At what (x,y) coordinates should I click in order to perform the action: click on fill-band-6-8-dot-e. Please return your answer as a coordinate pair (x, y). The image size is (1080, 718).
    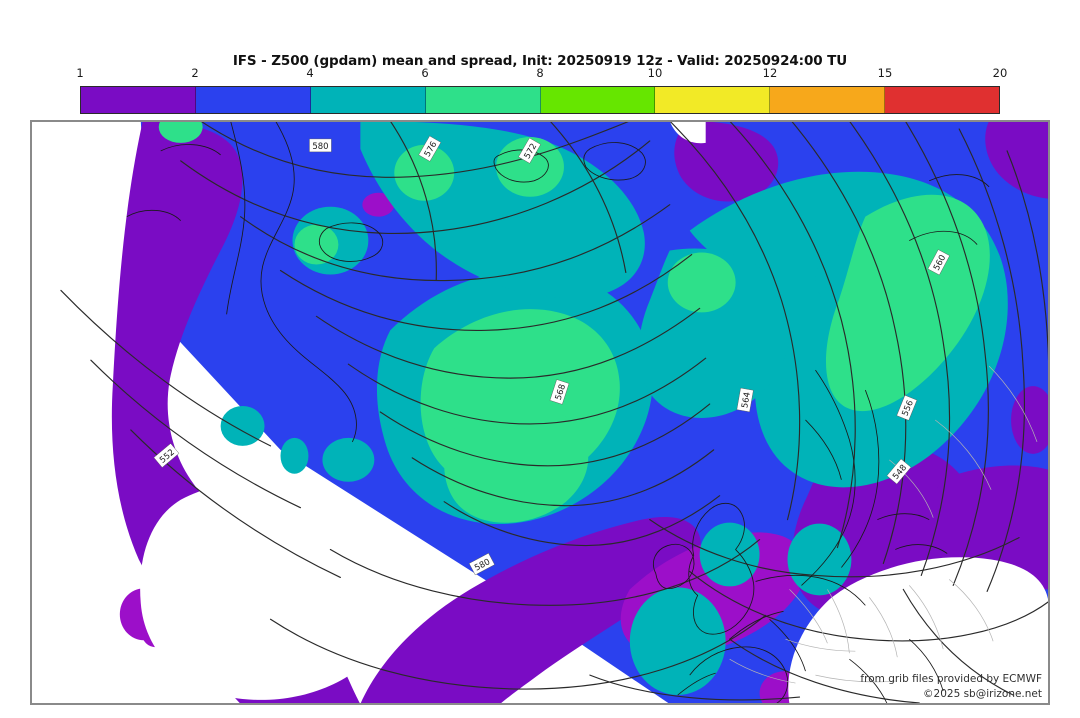
    Looking at the image, I should click on (180, 132).